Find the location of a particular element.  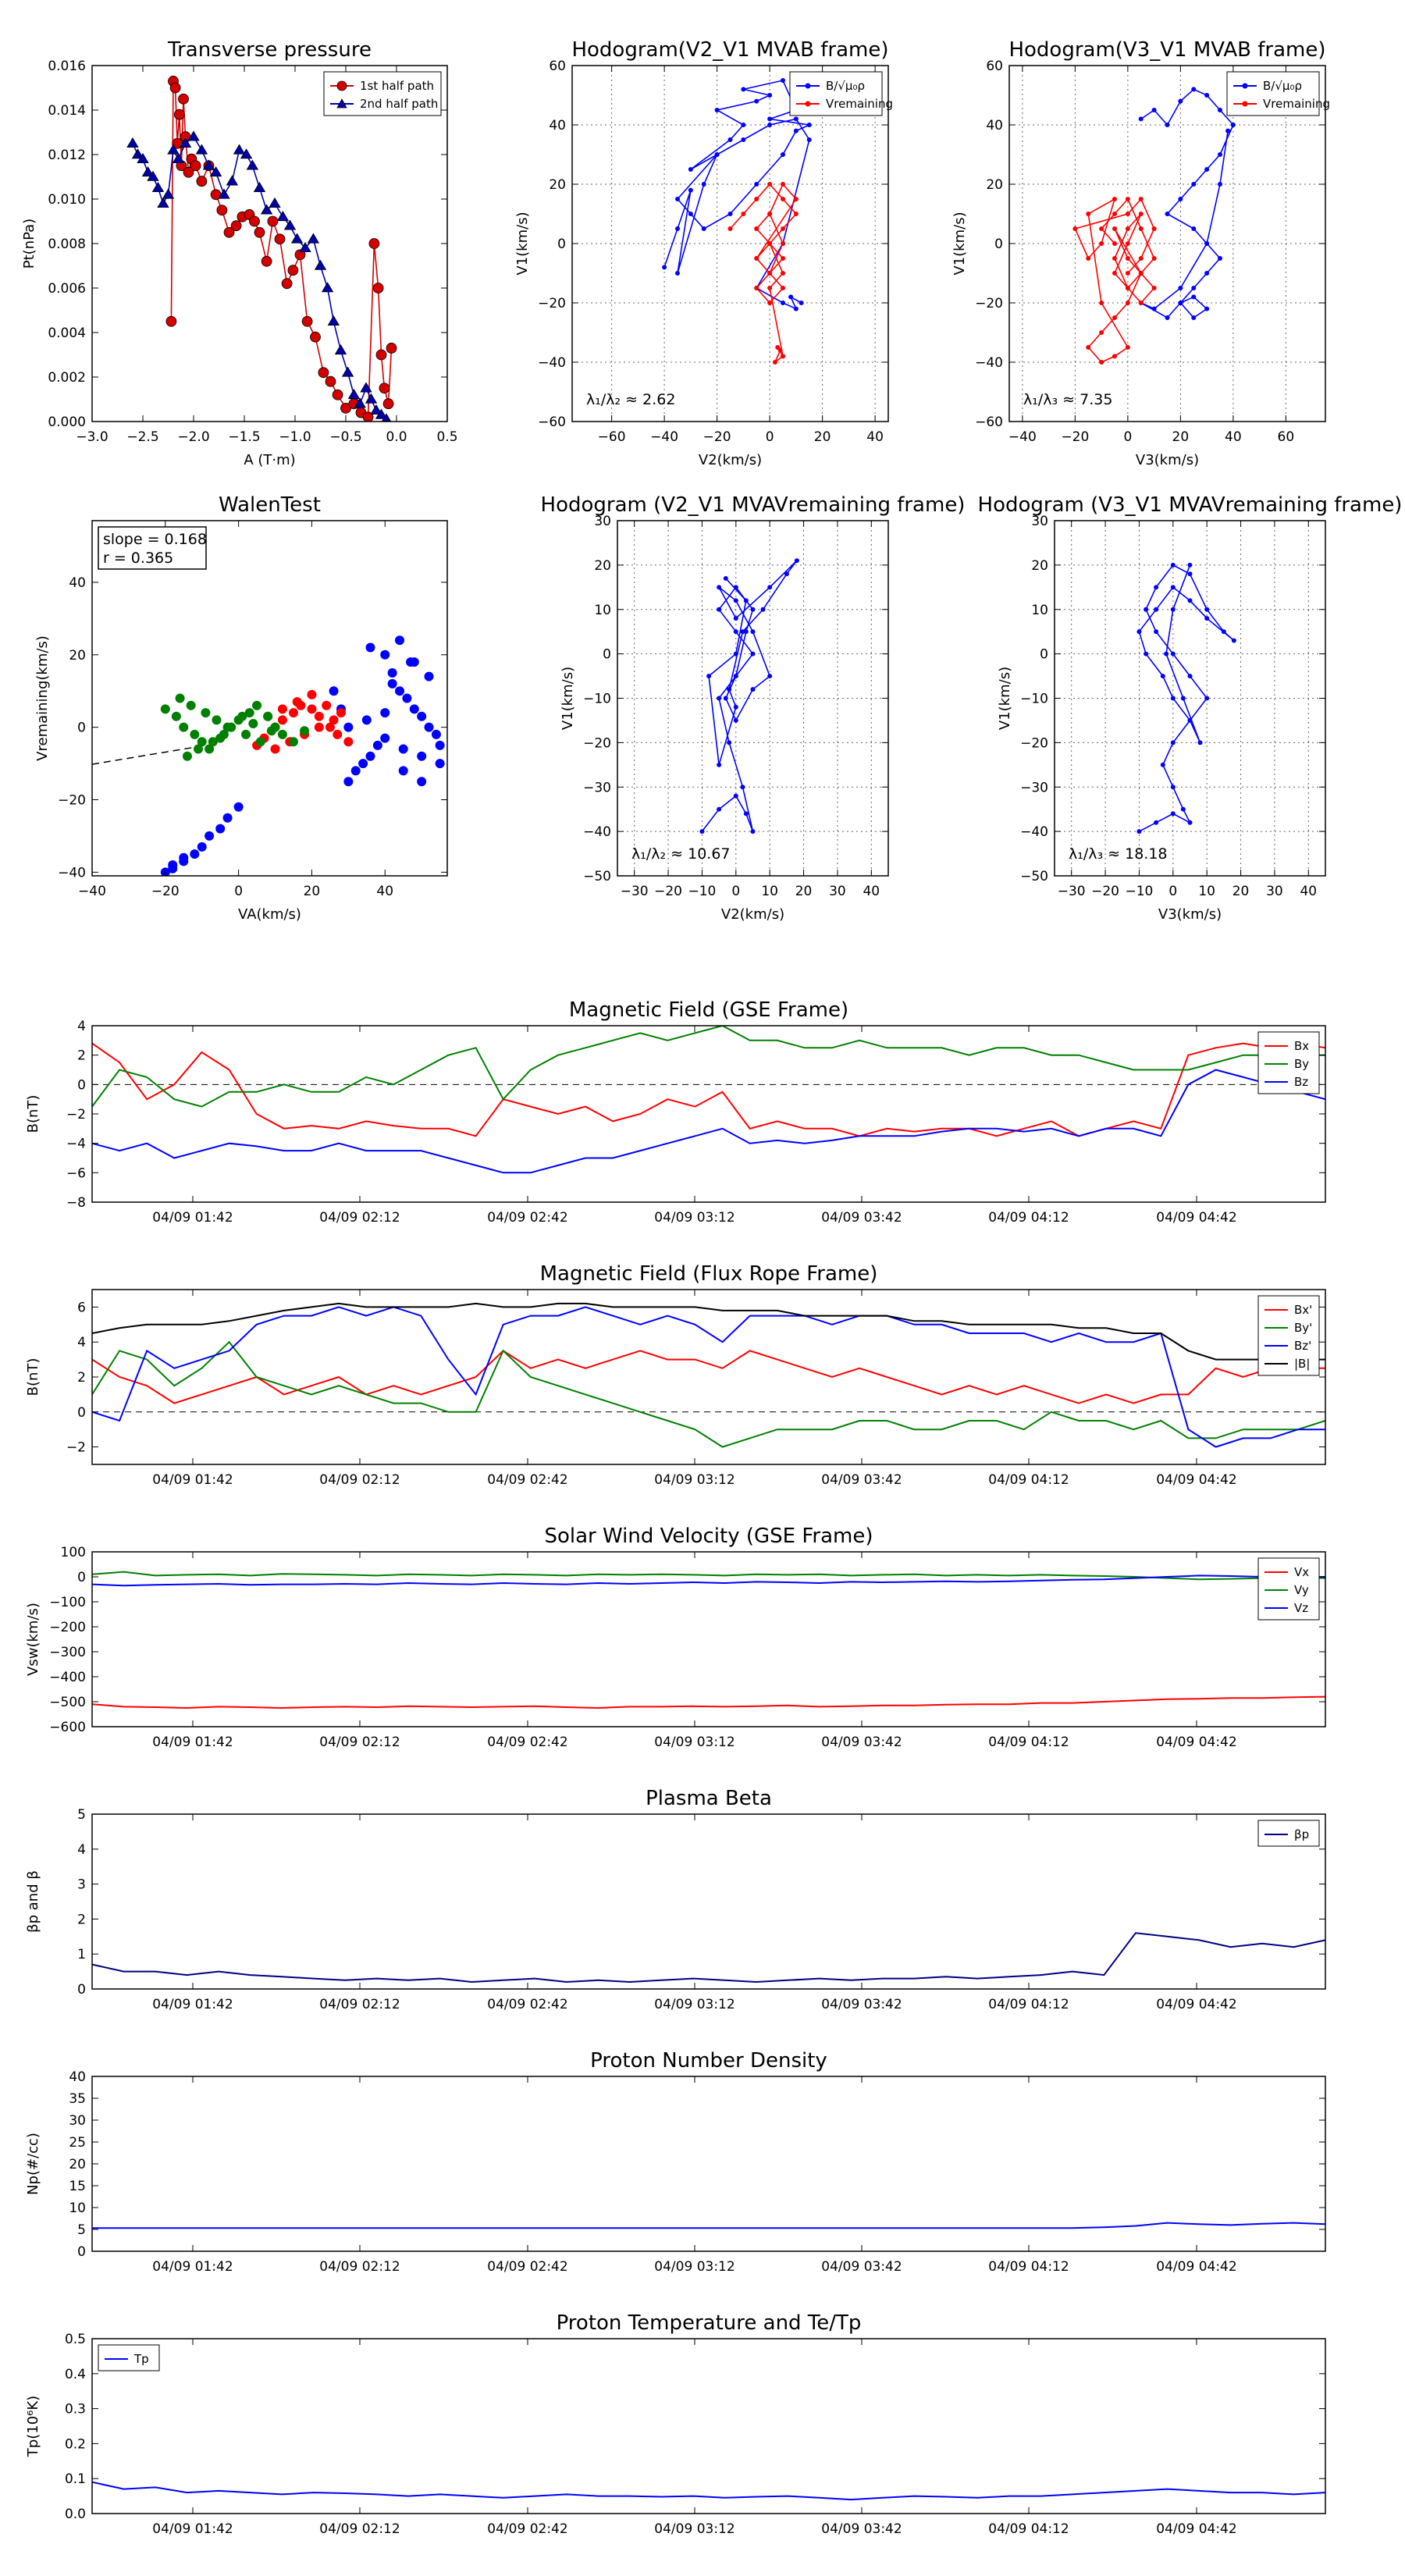

x-tick-label: 04/09 02:12 is located at coordinates (359, 2267).